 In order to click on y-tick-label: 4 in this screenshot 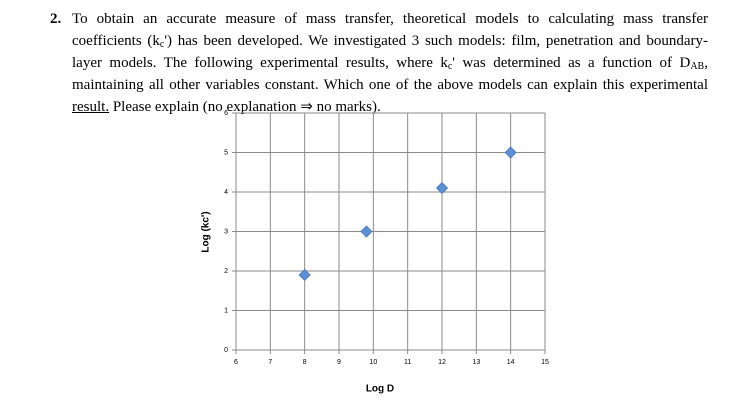, I will do `click(226, 192)`.